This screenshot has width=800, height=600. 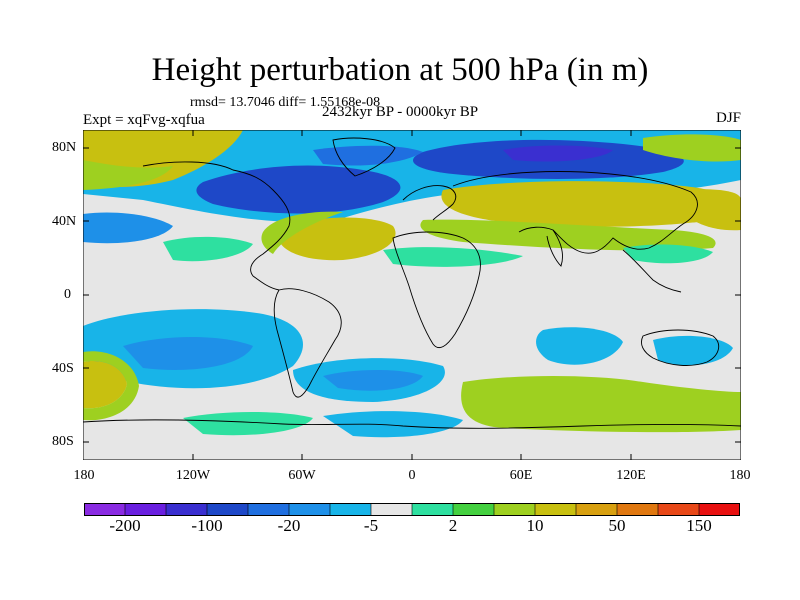 I want to click on colorbar-label-2: 2, so click(x=453, y=525).